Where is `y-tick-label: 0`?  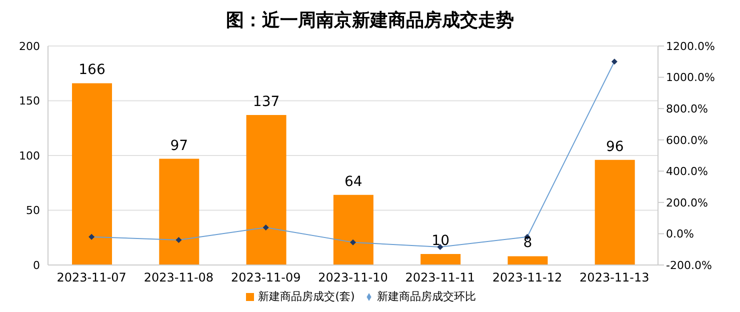
y-tick-label: 0 is located at coordinates (36, 265).